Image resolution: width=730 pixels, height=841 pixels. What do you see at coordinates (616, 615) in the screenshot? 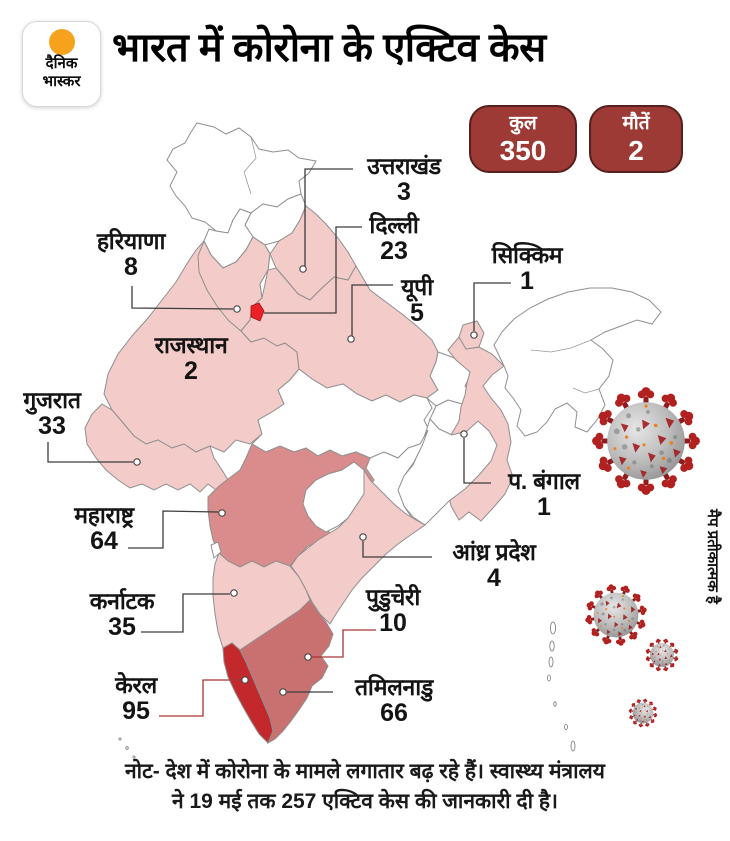
I see `coronavirus-icon-medium` at bounding box center [616, 615].